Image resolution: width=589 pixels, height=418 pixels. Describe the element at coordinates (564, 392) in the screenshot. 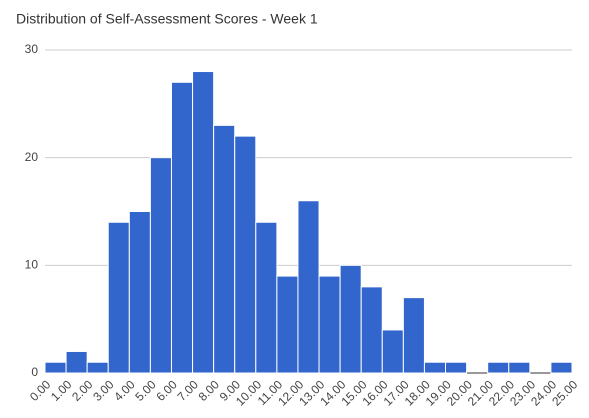

I see `x-tick-label: 25.00` at that location.